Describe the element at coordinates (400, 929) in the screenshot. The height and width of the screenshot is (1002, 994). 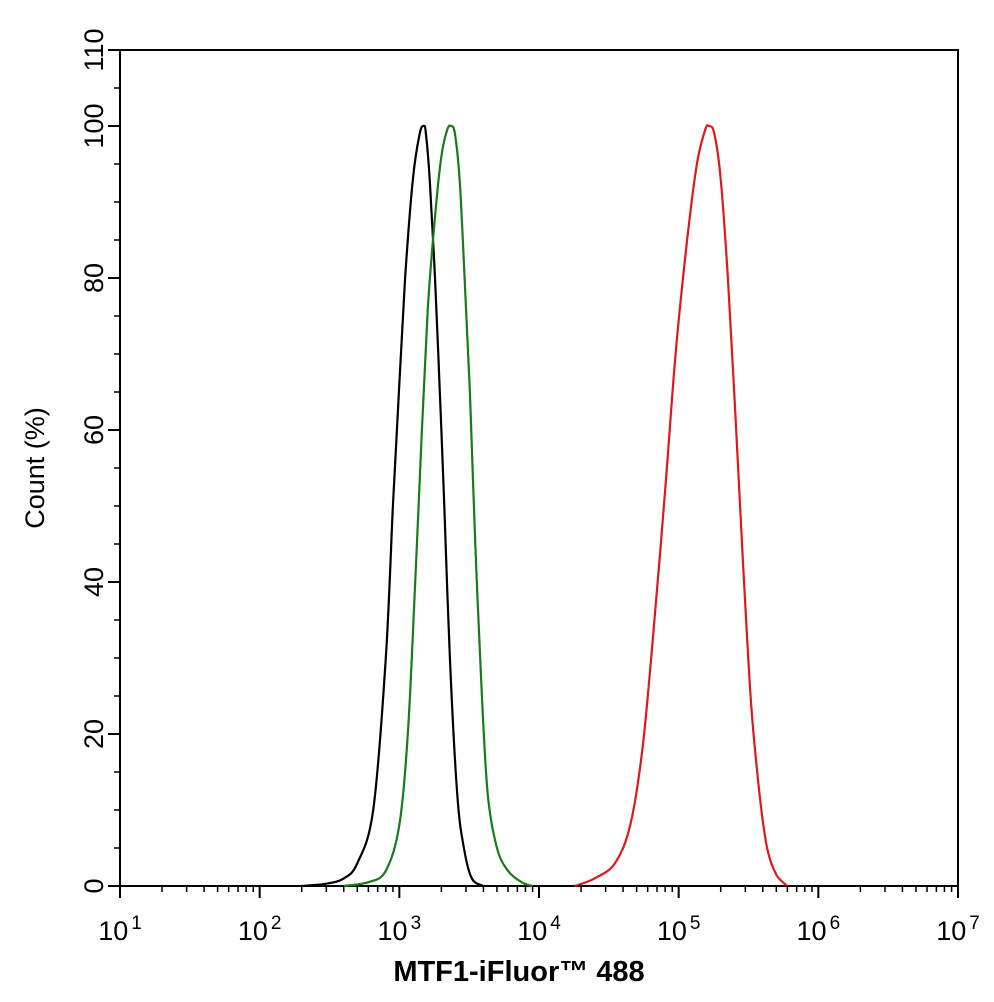
I see `x-tick-label: 10 3` at that location.